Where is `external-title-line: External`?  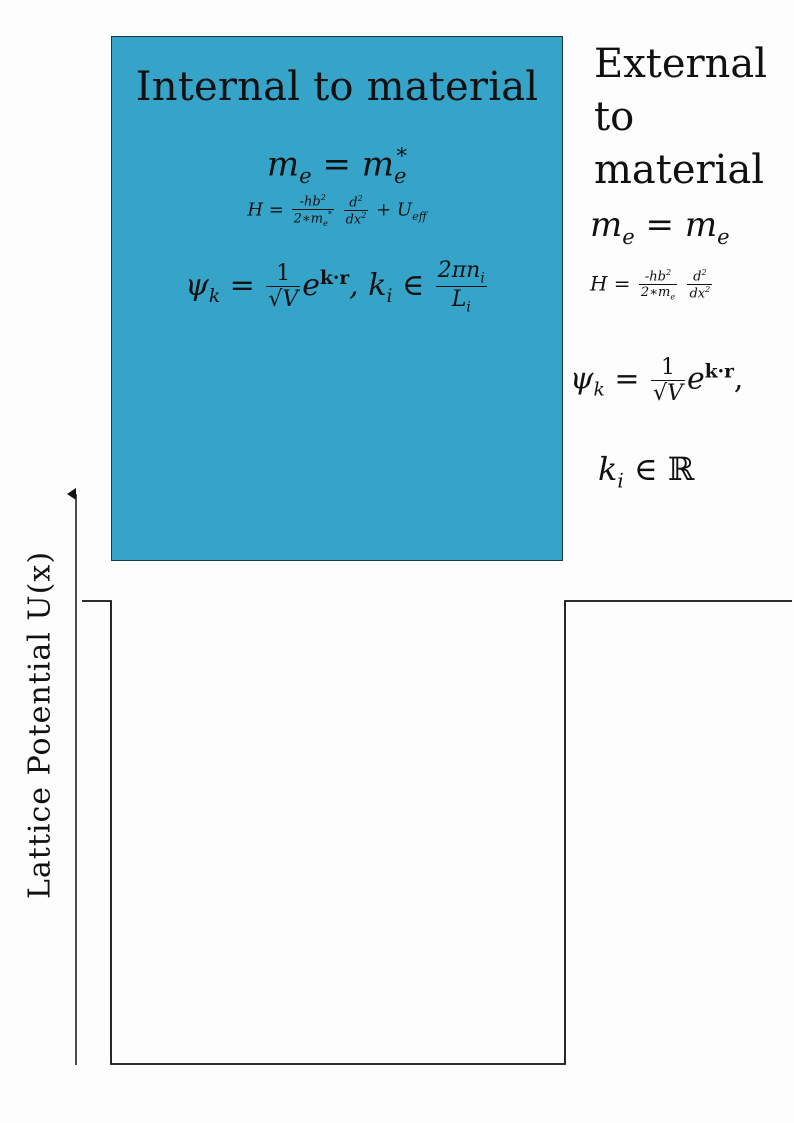 external-title-line: External is located at coordinates (681, 64).